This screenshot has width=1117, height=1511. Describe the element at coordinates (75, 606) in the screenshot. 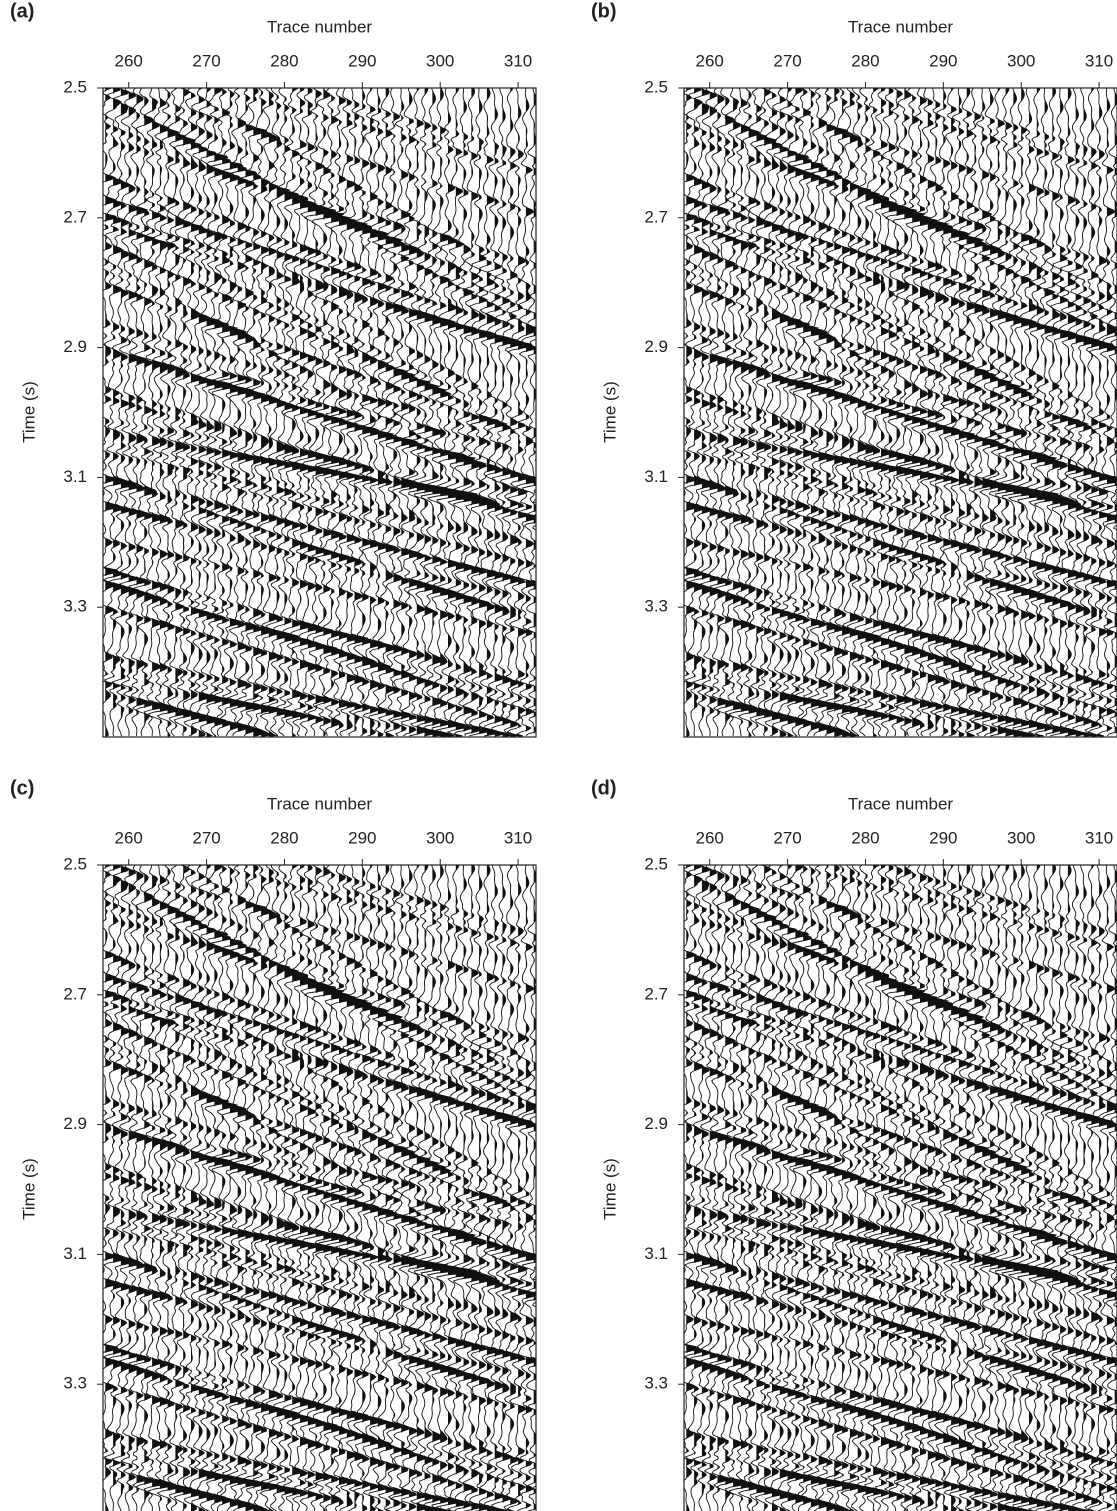

I see `y-tick-label: 3.3` at that location.